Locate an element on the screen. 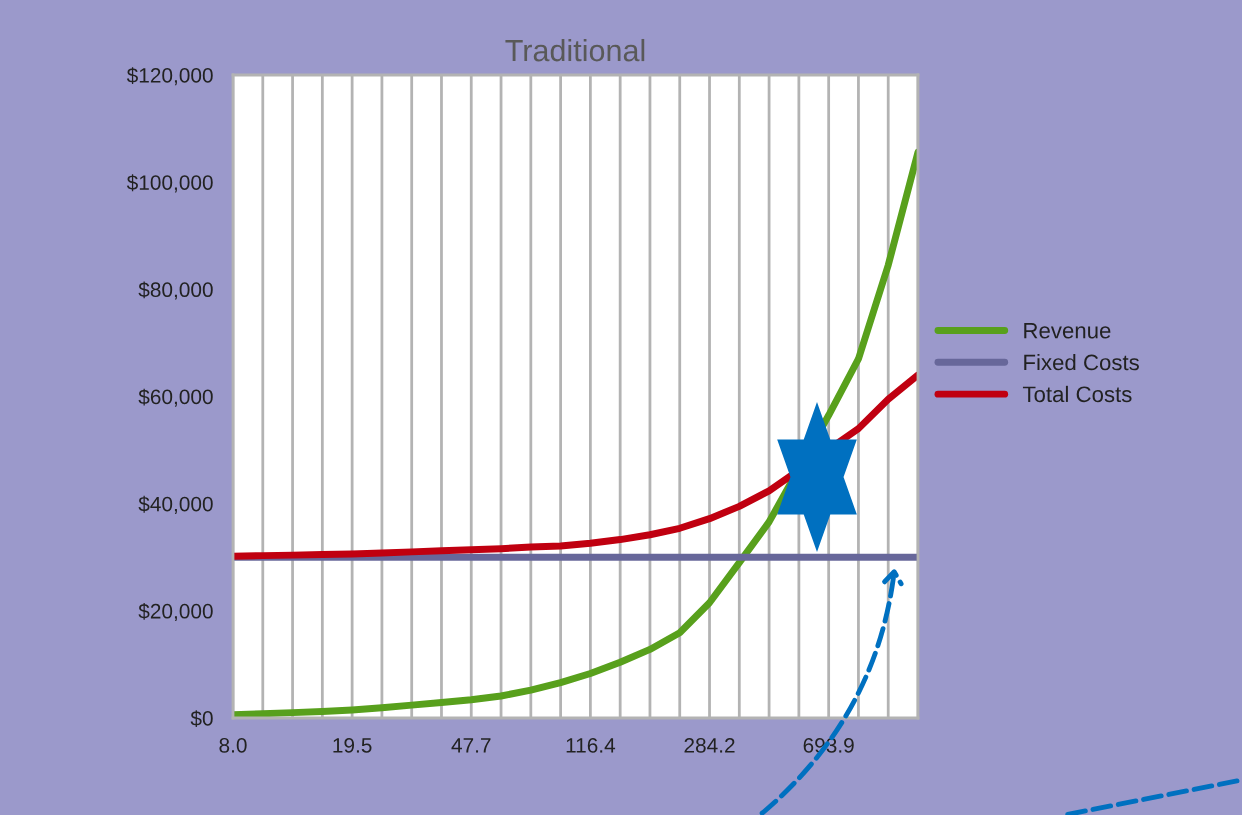 This screenshot has height=815, width=1242. legend-label: Revenue is located at coordinates (1067, 330).